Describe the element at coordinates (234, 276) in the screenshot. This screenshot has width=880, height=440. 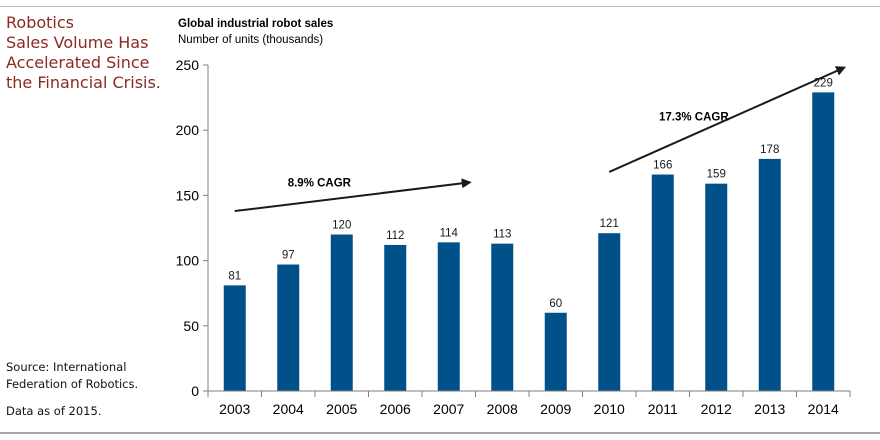
I see `bar-value-label: 81` at that location.